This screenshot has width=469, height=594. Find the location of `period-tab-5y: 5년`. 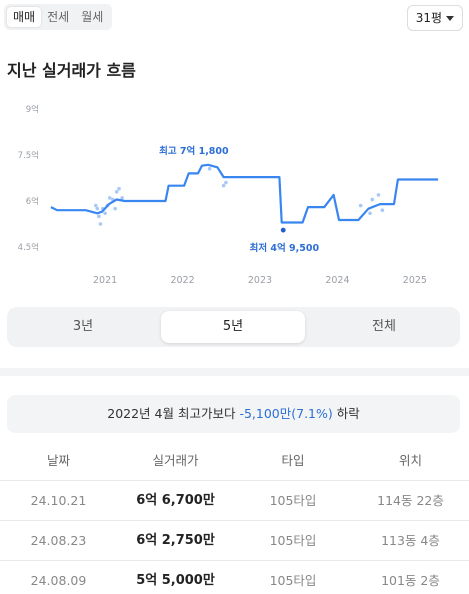

period-tab-5y: 5년 is located at coordinates (233, 327).